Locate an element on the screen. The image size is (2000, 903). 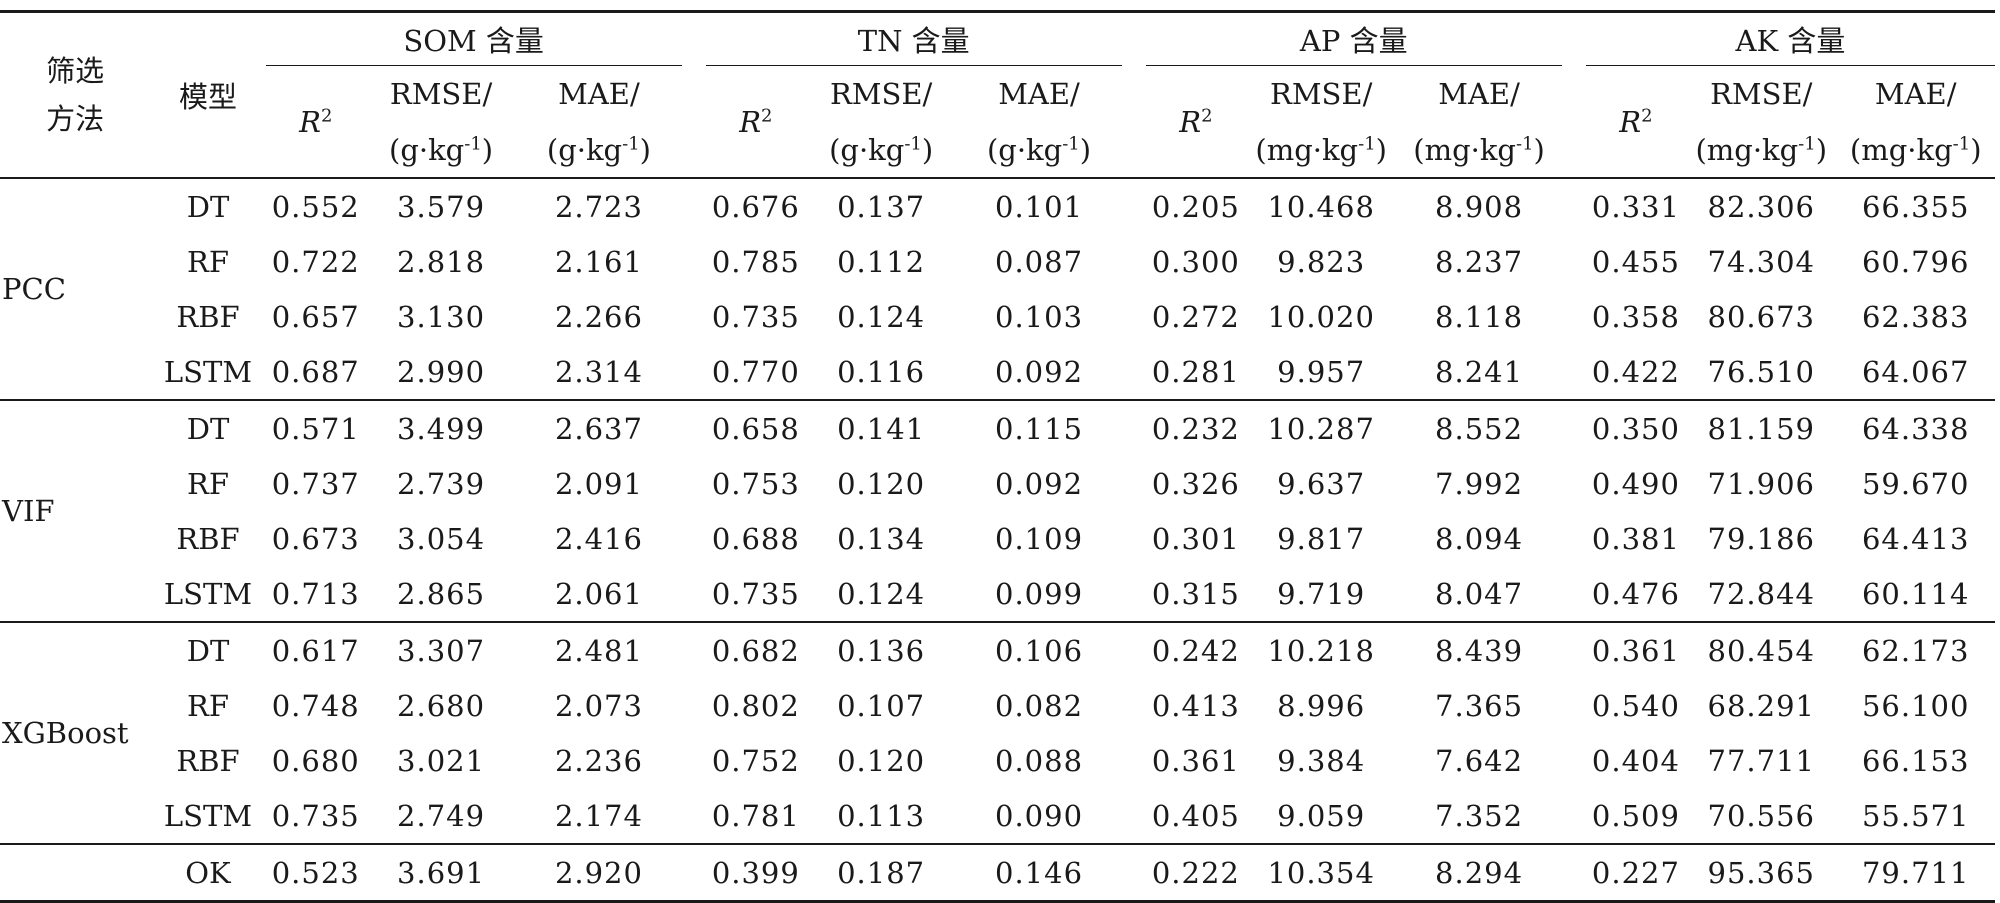
value-cell: 56.100 is located at coordinates (1915, 705).